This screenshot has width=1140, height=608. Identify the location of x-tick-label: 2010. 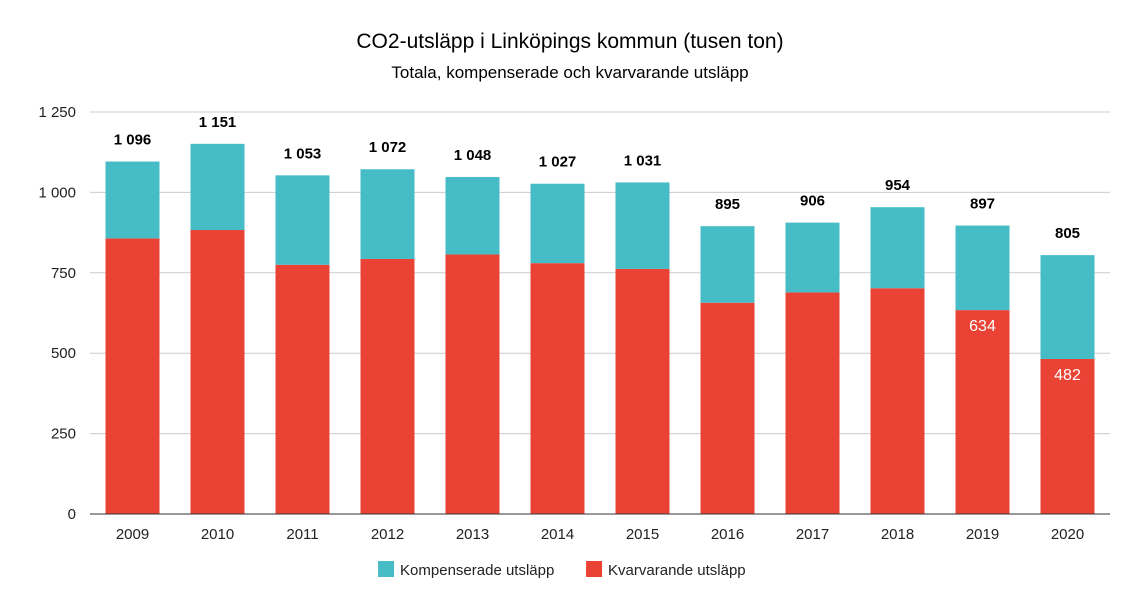
(217, 534).